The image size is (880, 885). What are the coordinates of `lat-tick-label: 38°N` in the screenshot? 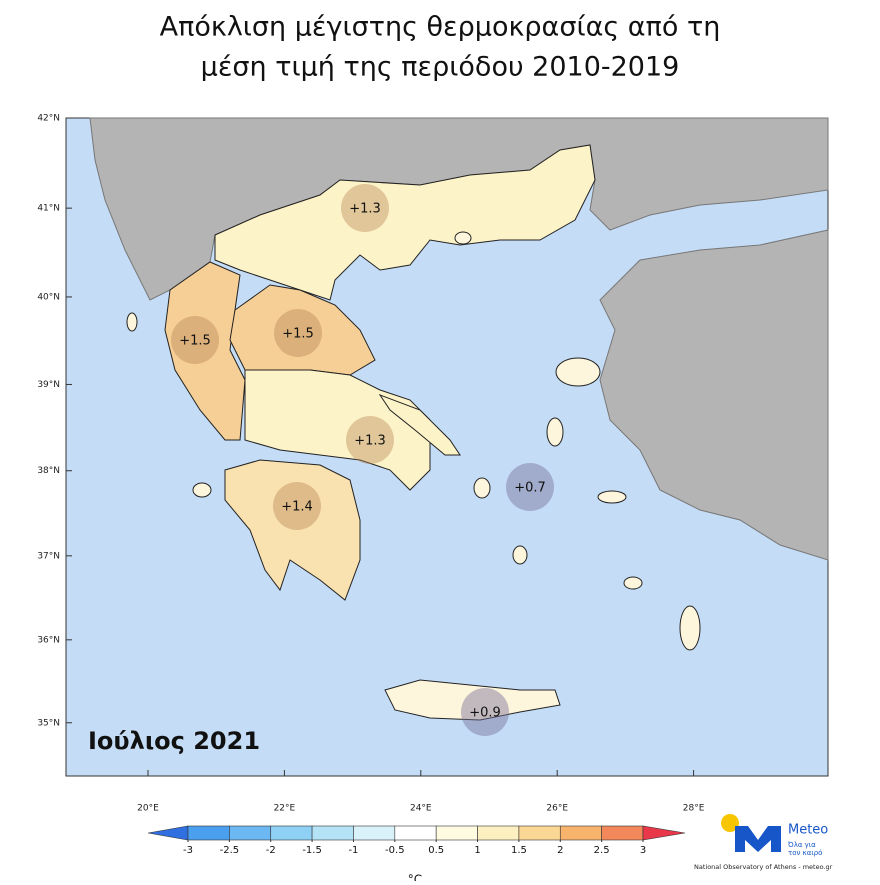 It's located at (48, 471).